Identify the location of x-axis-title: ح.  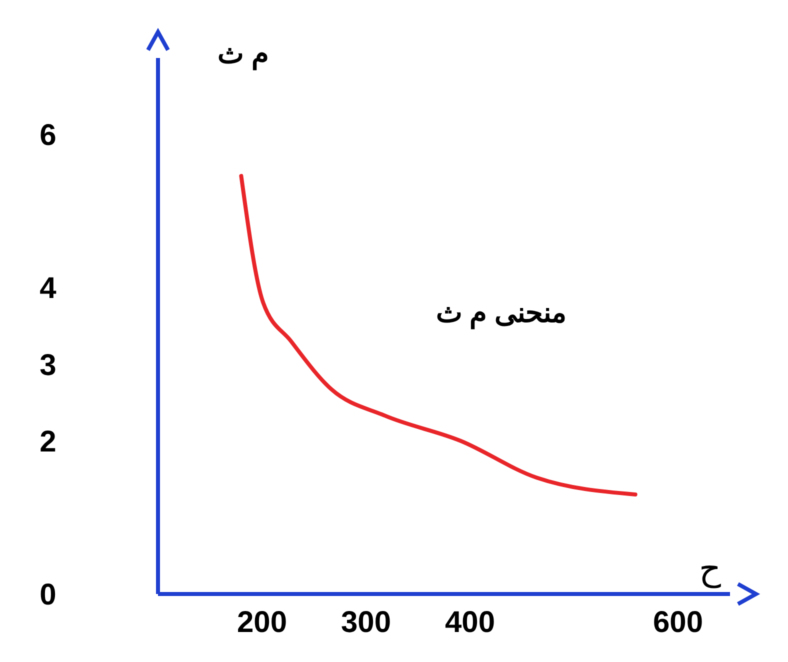
(710, 569).